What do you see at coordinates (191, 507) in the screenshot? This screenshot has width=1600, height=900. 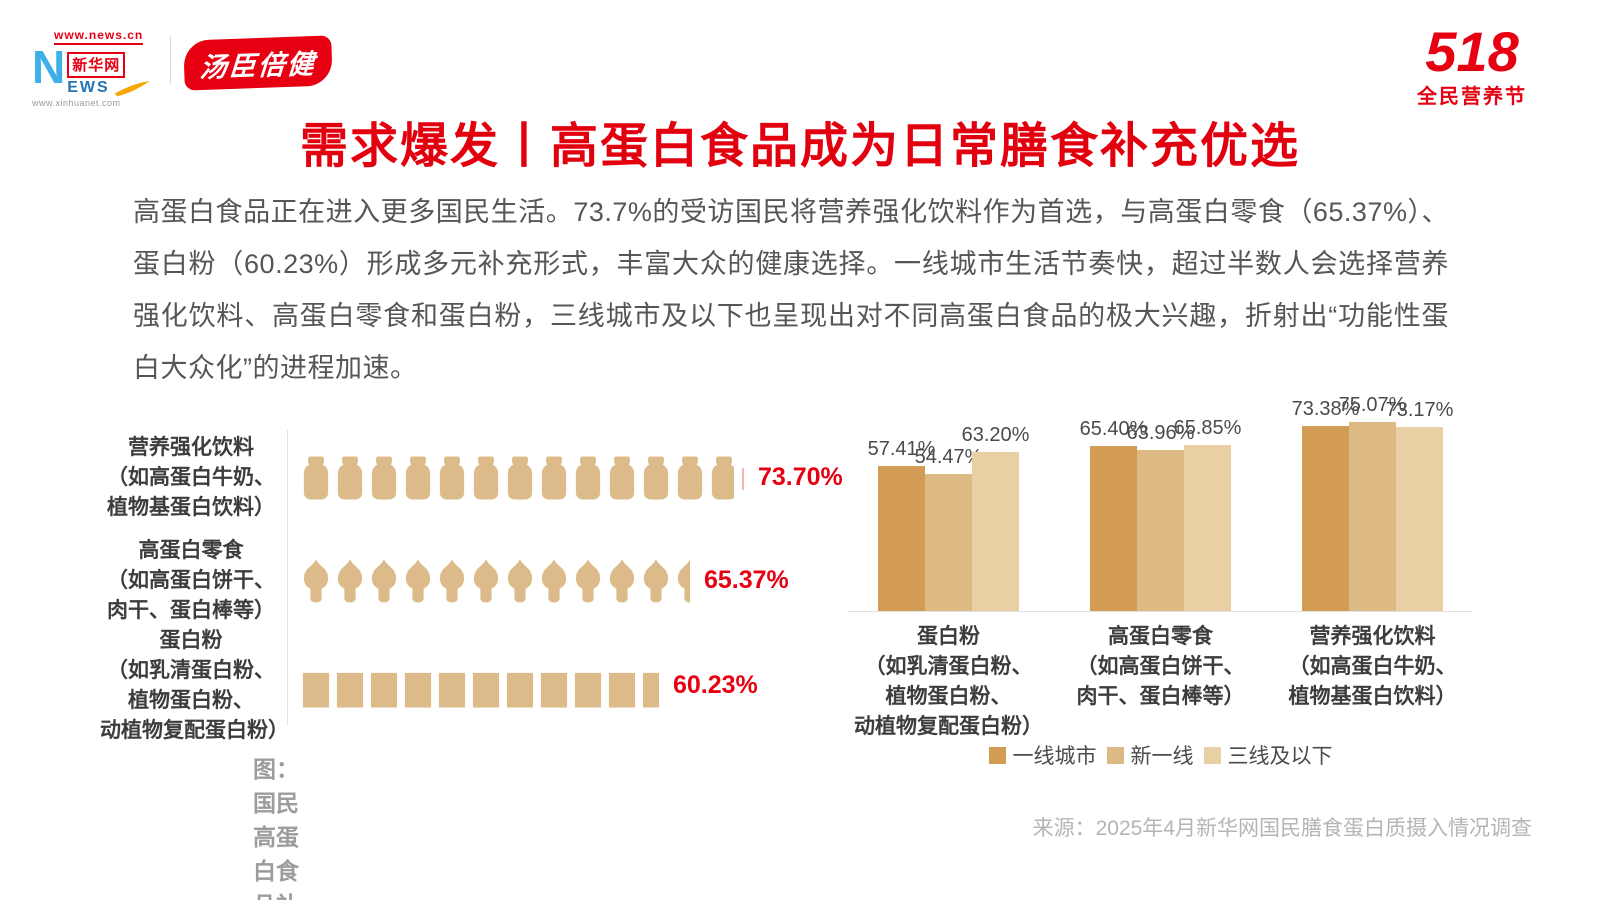 I see `category-label-line: 植物基蛋白饮料）` at bounding box center [191, 507].